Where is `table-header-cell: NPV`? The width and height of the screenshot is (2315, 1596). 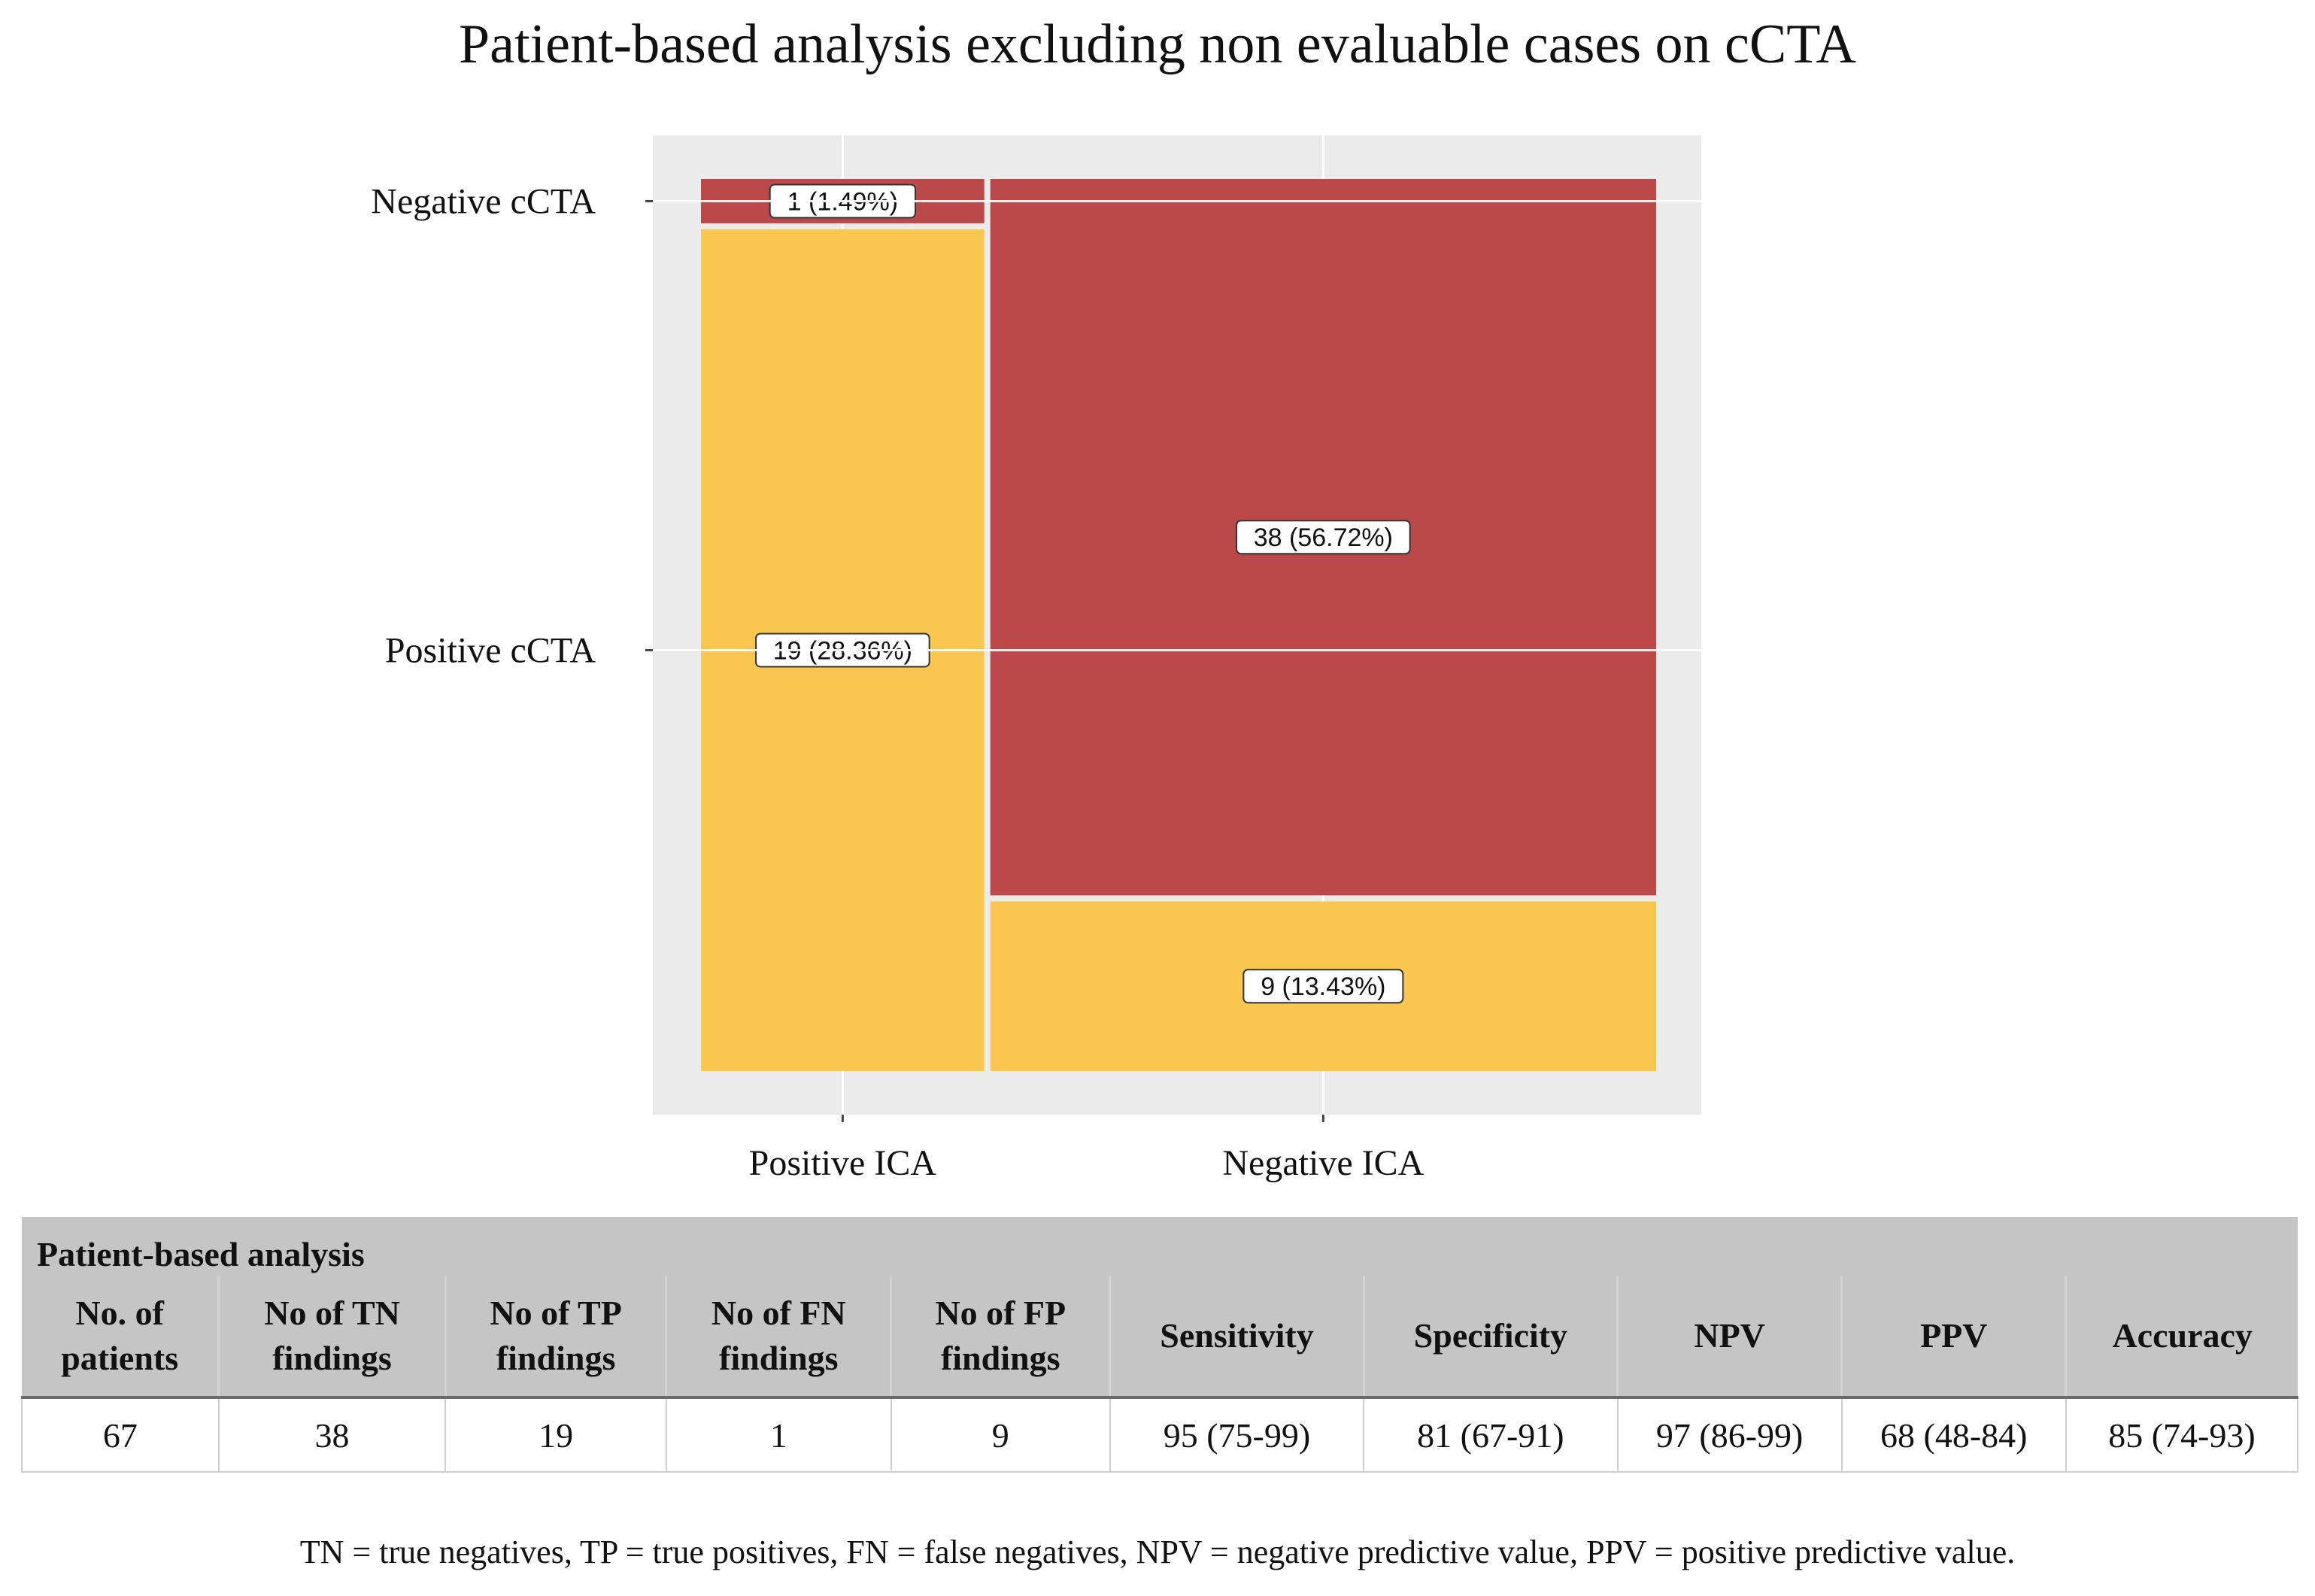
table-header-cell: NPV is located at coordinates (1729, 1337).